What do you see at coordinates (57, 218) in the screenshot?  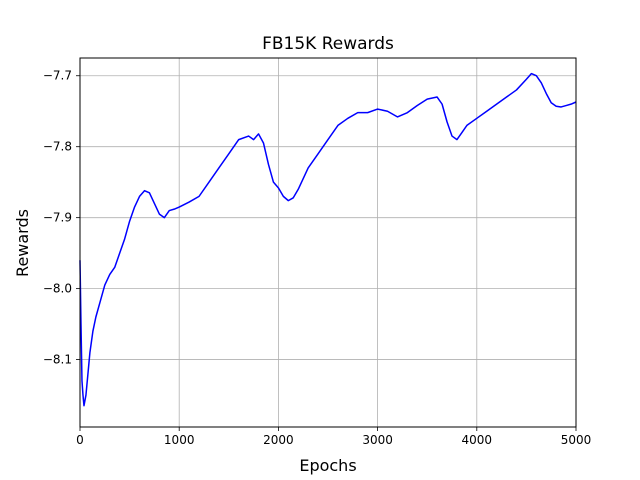 I see `y-tick-label: −7.9` at bounding box center [57, 218].